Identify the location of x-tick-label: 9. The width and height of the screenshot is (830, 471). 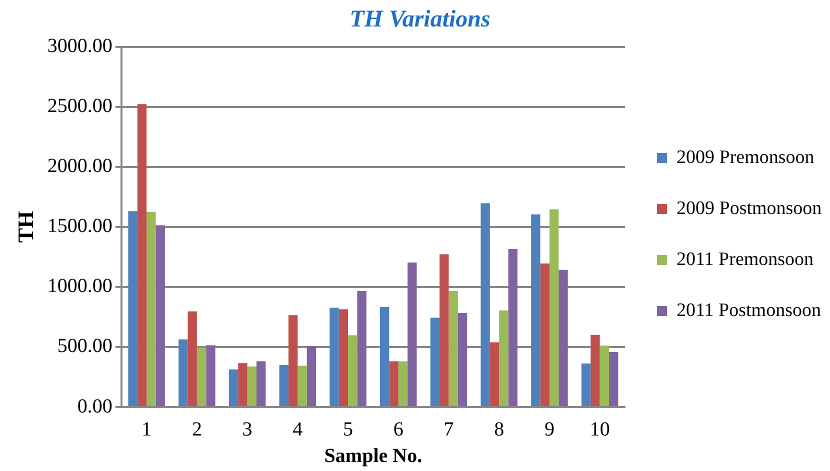
(549, 429).